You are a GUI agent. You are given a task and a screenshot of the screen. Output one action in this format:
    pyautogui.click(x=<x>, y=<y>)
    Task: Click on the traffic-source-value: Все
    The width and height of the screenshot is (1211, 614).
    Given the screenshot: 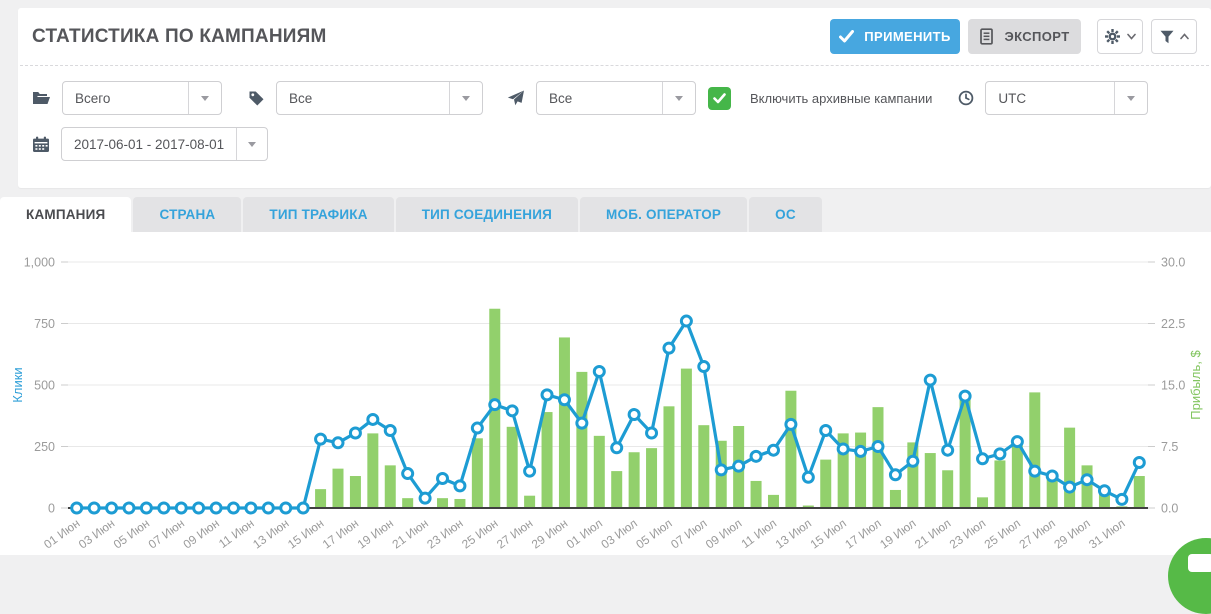 What is the action you would take?
    pyautogui.click(x=561, y=98)
    